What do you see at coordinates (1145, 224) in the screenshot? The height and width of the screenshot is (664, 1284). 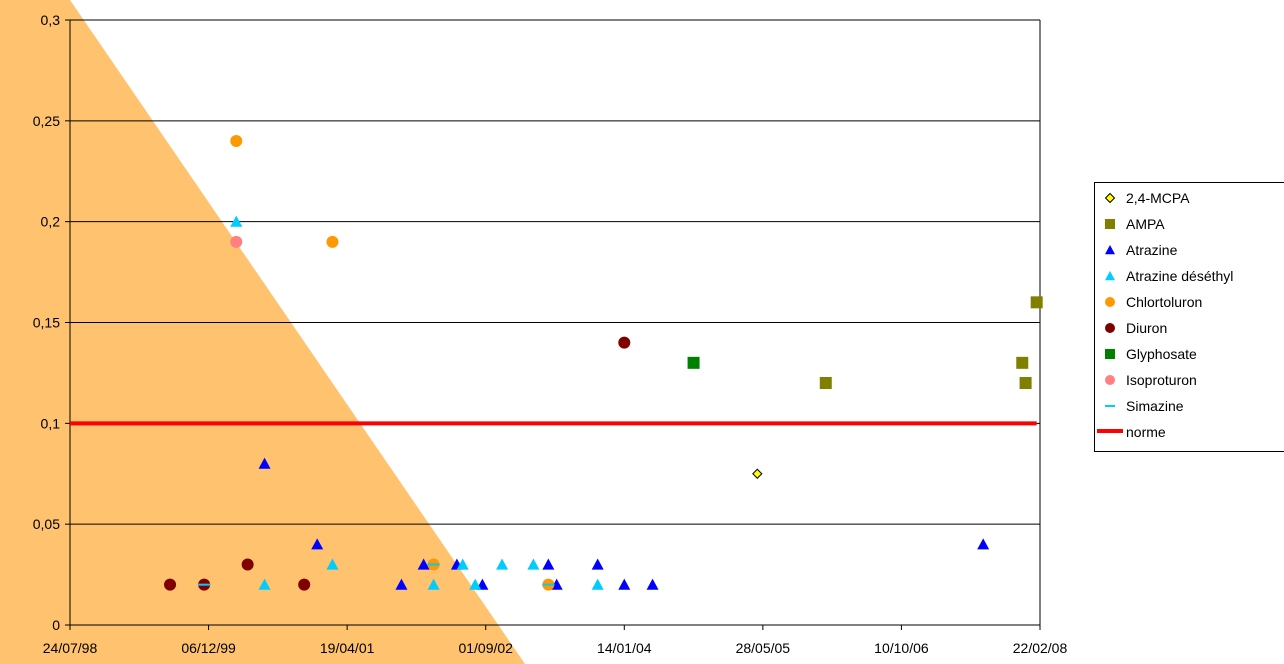 I see `legend-label: AMPA` at bounding box center [1145, 224].